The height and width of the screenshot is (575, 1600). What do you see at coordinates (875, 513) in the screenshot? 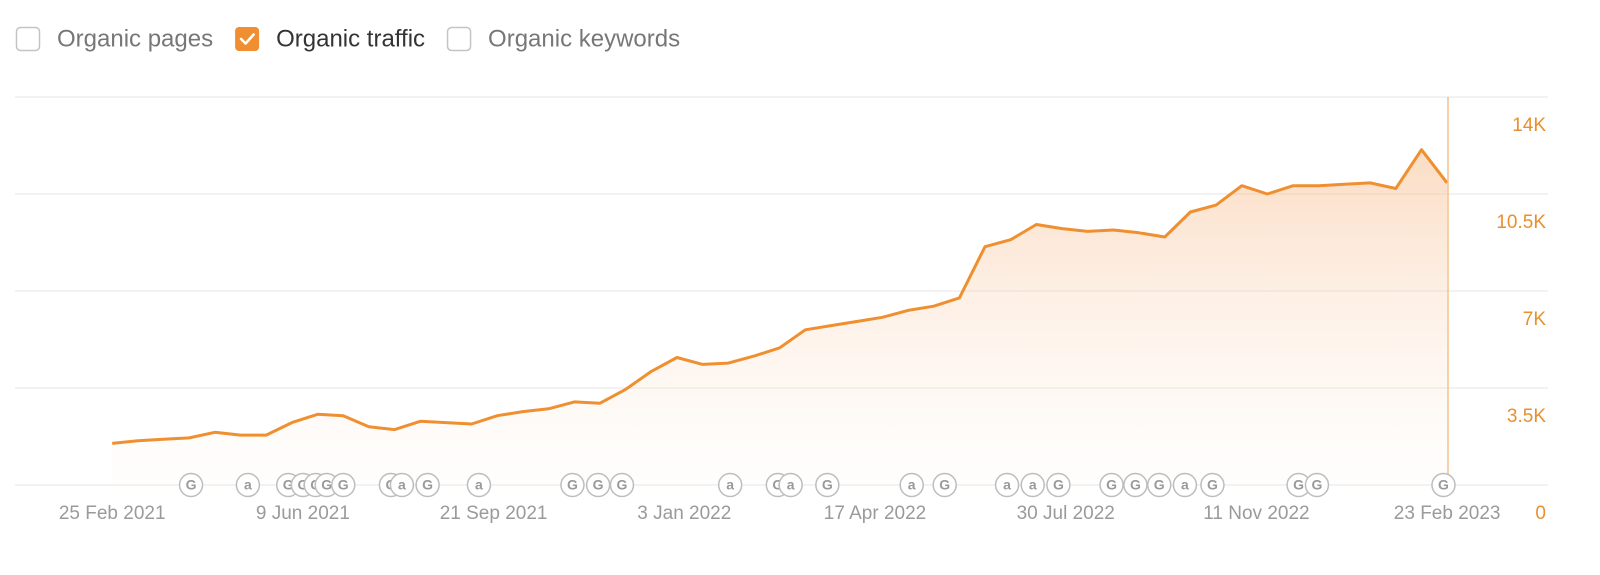
I see `x-tick-label: 17 Apr 2022` at bounding box center [875, 513].